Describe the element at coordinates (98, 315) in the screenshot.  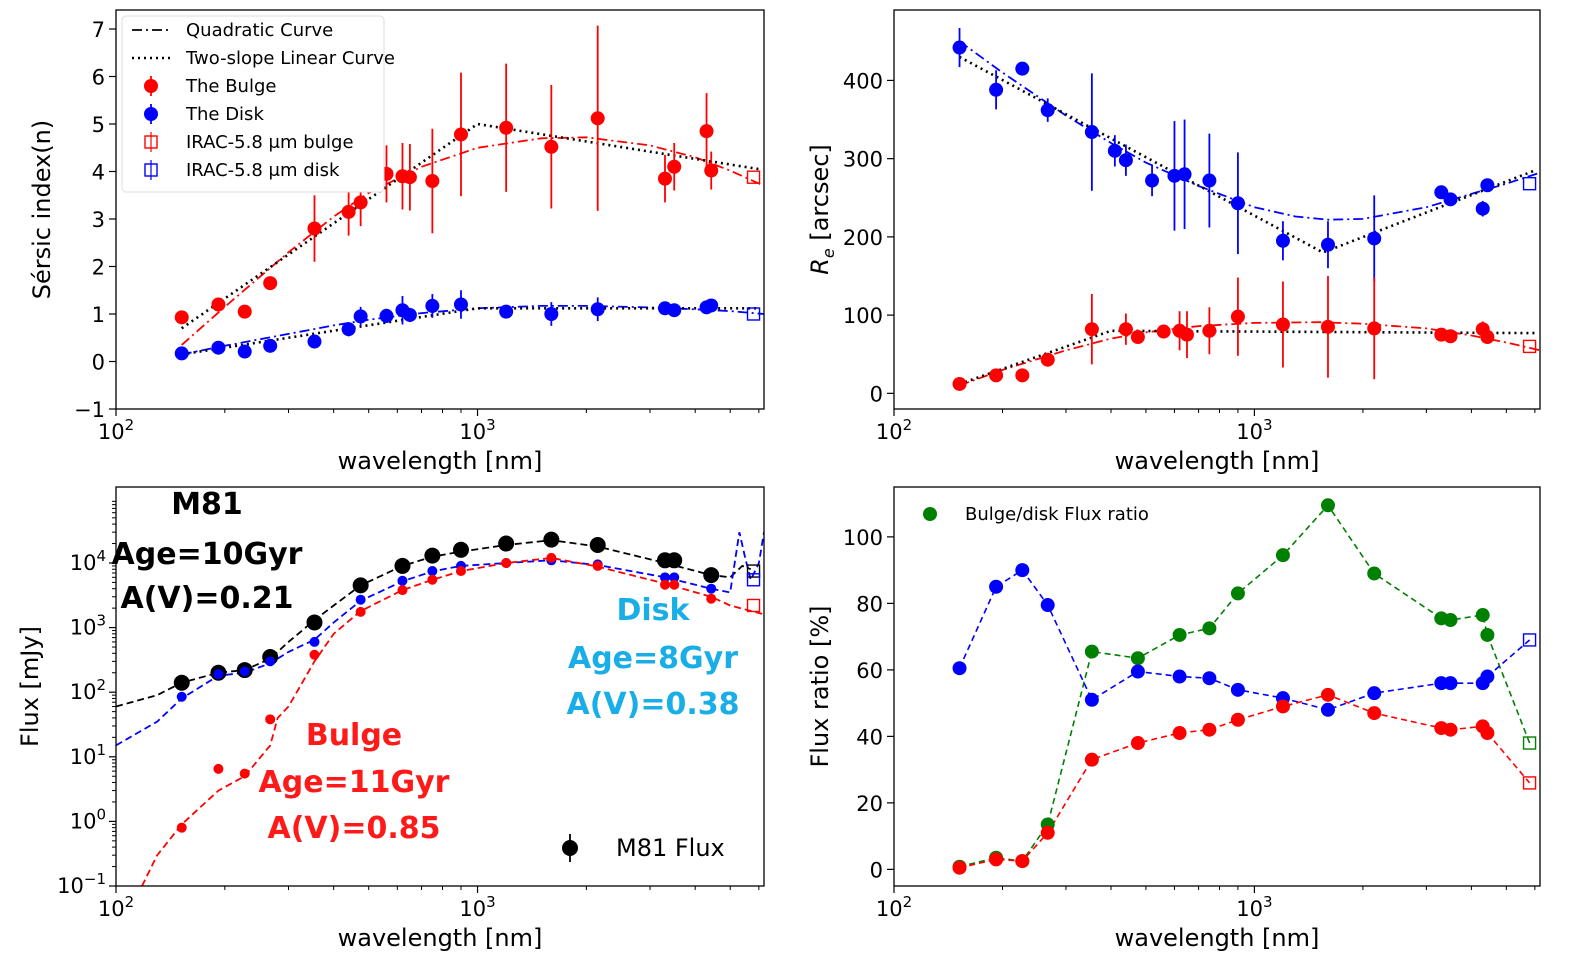
I see `y-tick-label: 1` at that location.